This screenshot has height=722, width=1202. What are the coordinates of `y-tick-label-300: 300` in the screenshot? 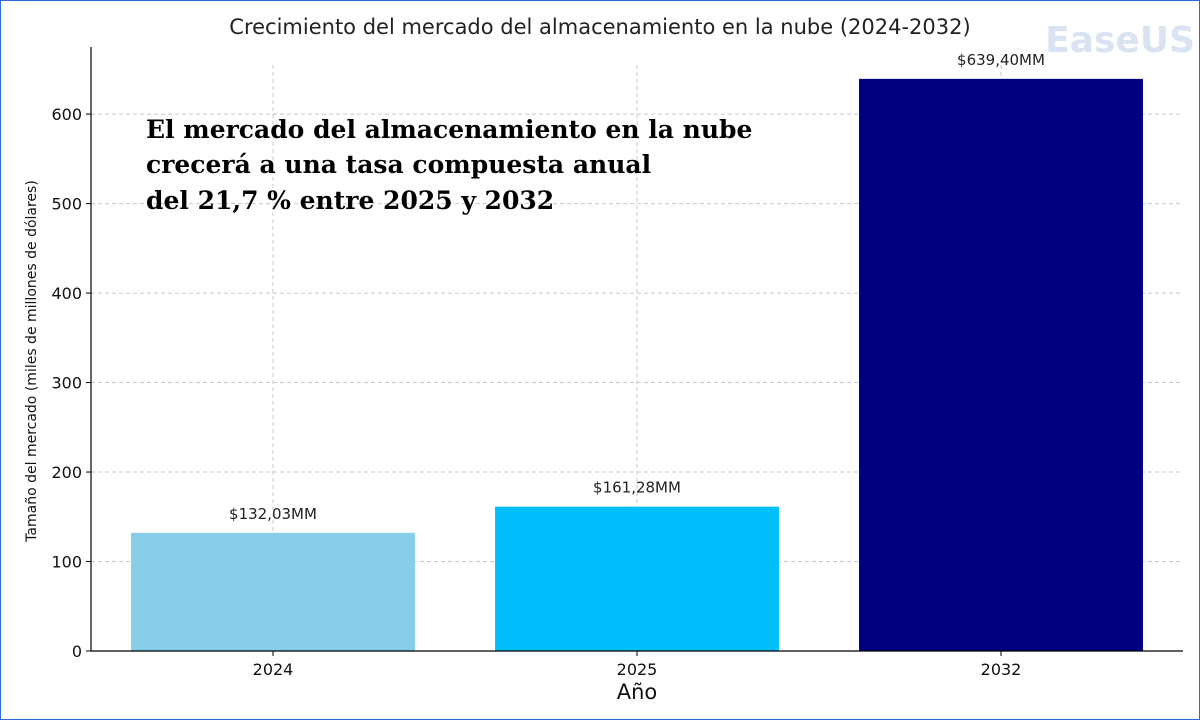 It's located at (66, 383).